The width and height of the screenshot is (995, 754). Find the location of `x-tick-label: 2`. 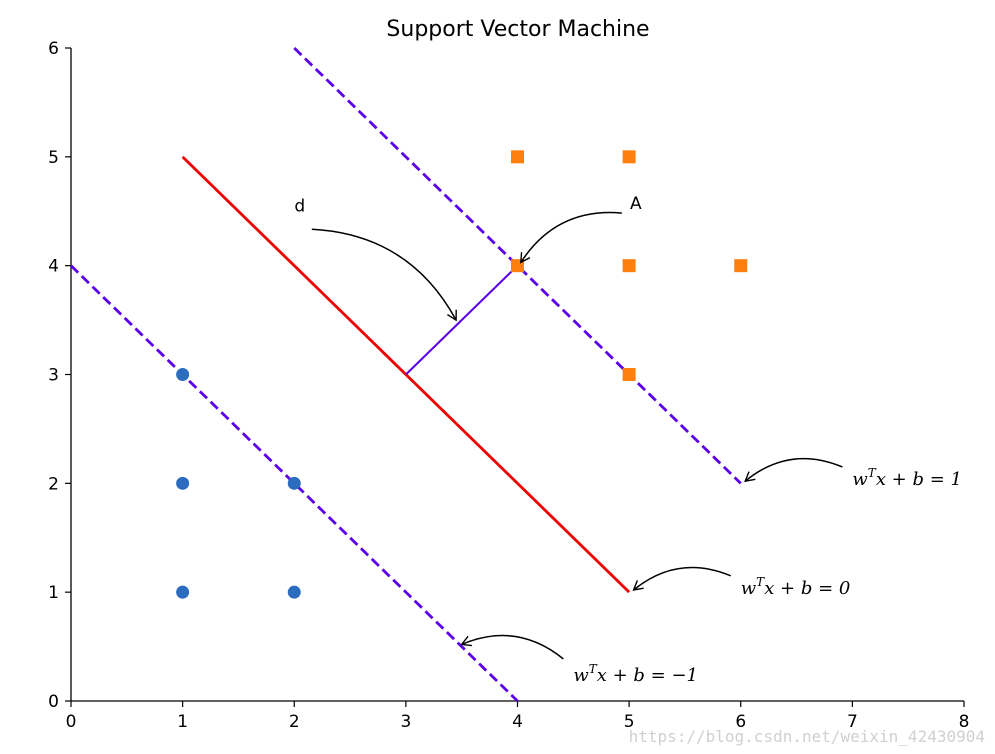

x-tick-label: 2 is located at coordinates (294, 722).